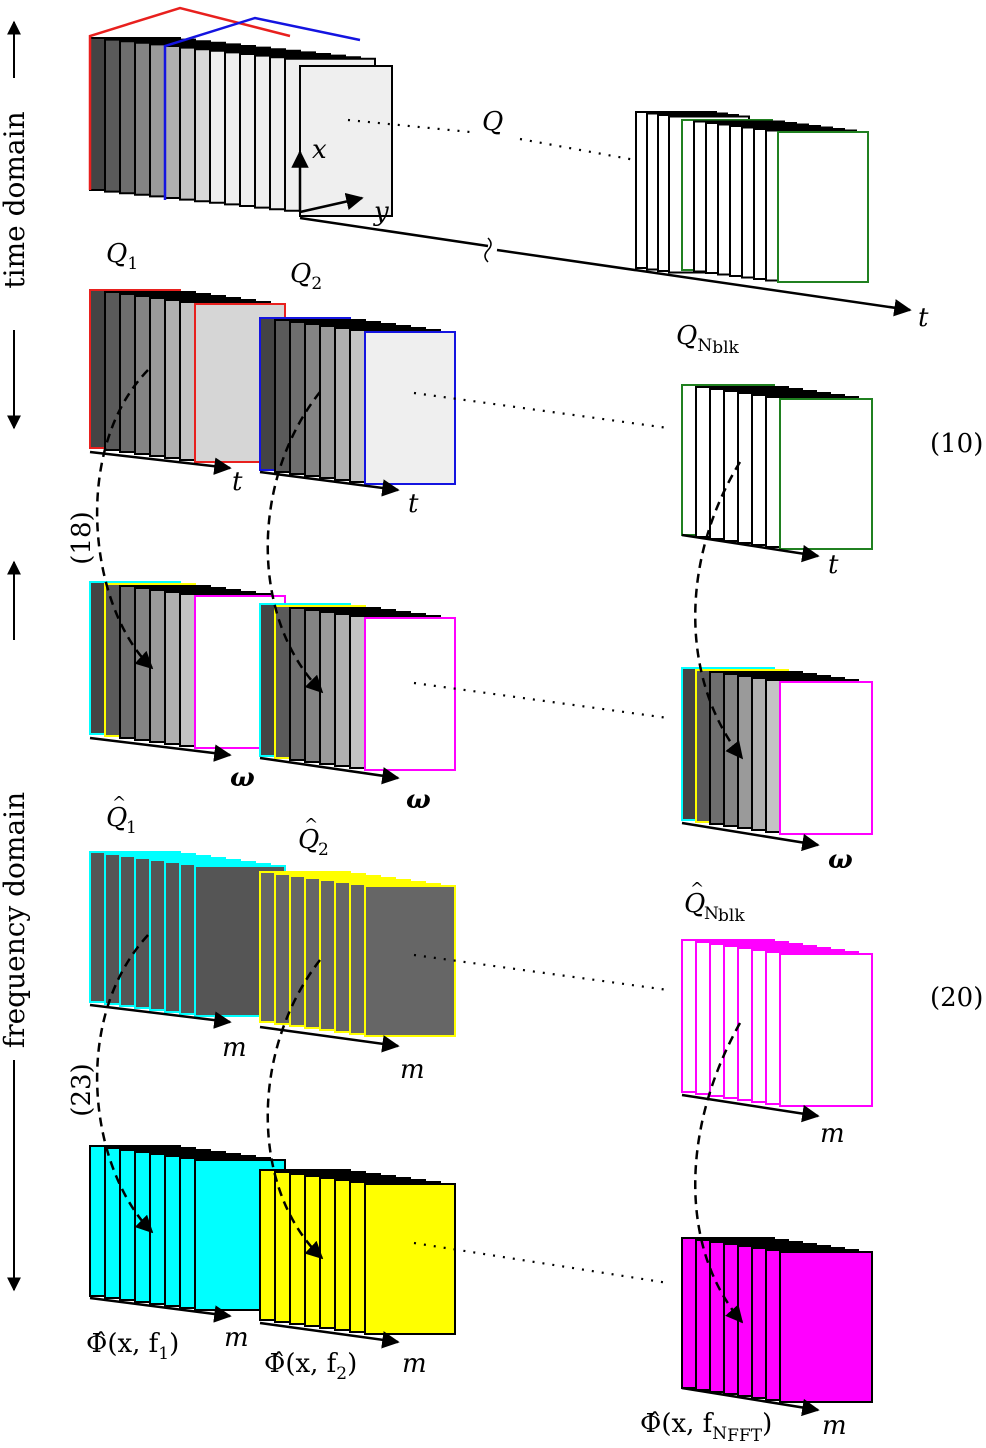 This screenshot has height=1448, width=986. I want to click on t-main-label: t, so click(923, 318).